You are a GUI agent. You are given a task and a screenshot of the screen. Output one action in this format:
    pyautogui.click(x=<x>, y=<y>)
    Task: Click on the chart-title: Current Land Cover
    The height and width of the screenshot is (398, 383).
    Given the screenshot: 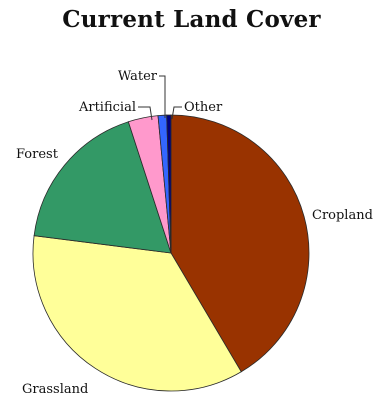 What is the action you would take?
    pyautogui.click(x=191, y=19)
    